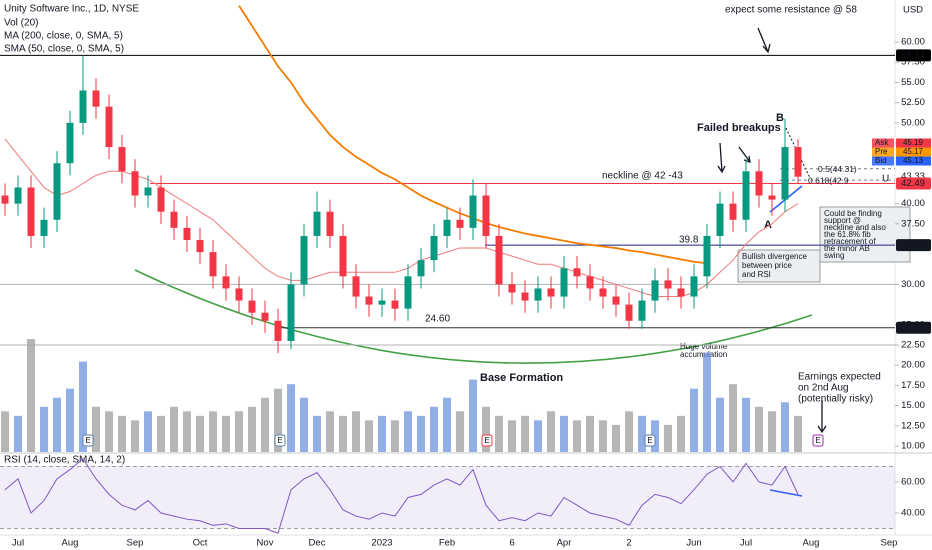 Image resolution: width=932 pixels, height=550 pixels. Describe the element at coordinates (913, 365) in the screenshot. I see `y-tick-label: 20.00` at that location.